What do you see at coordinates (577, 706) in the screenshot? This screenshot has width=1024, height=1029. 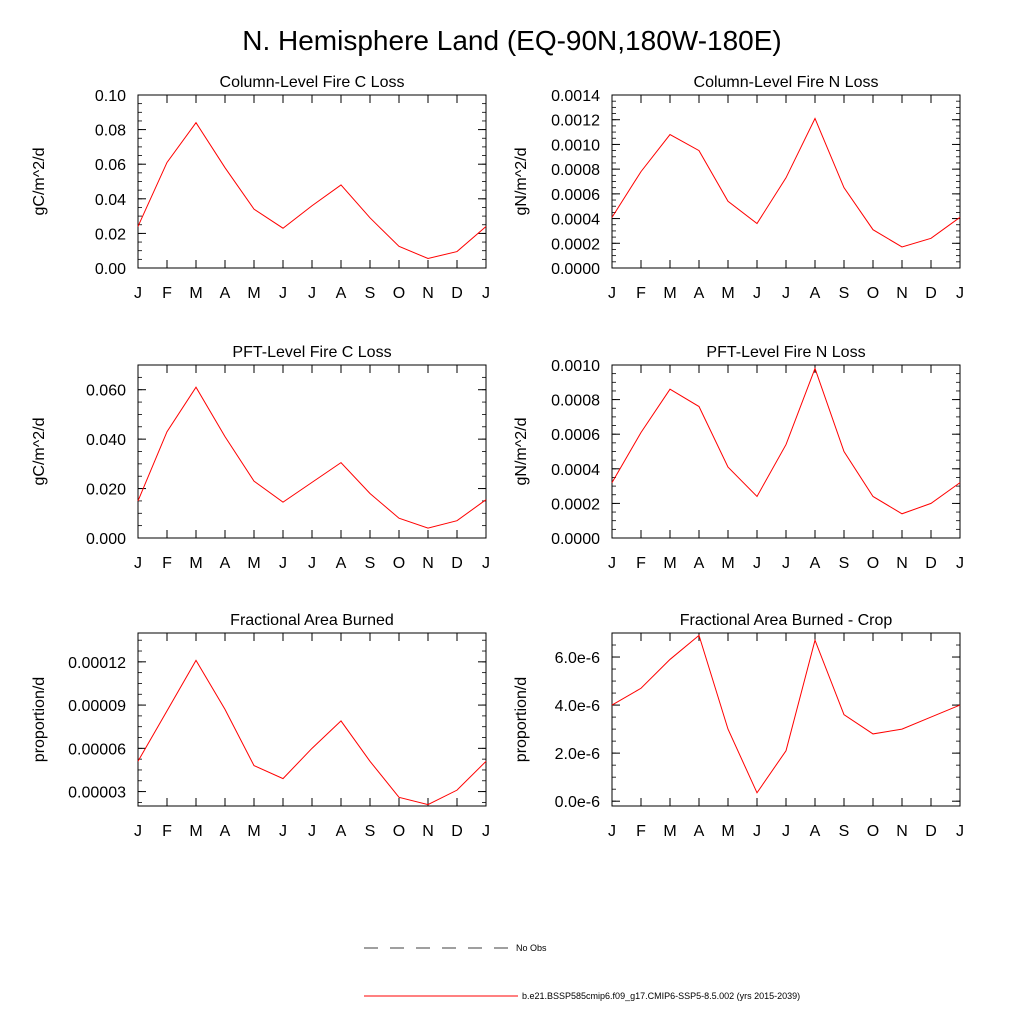 I see `y-tick-label: 4.0e-6` at bounding box center [577, 706].